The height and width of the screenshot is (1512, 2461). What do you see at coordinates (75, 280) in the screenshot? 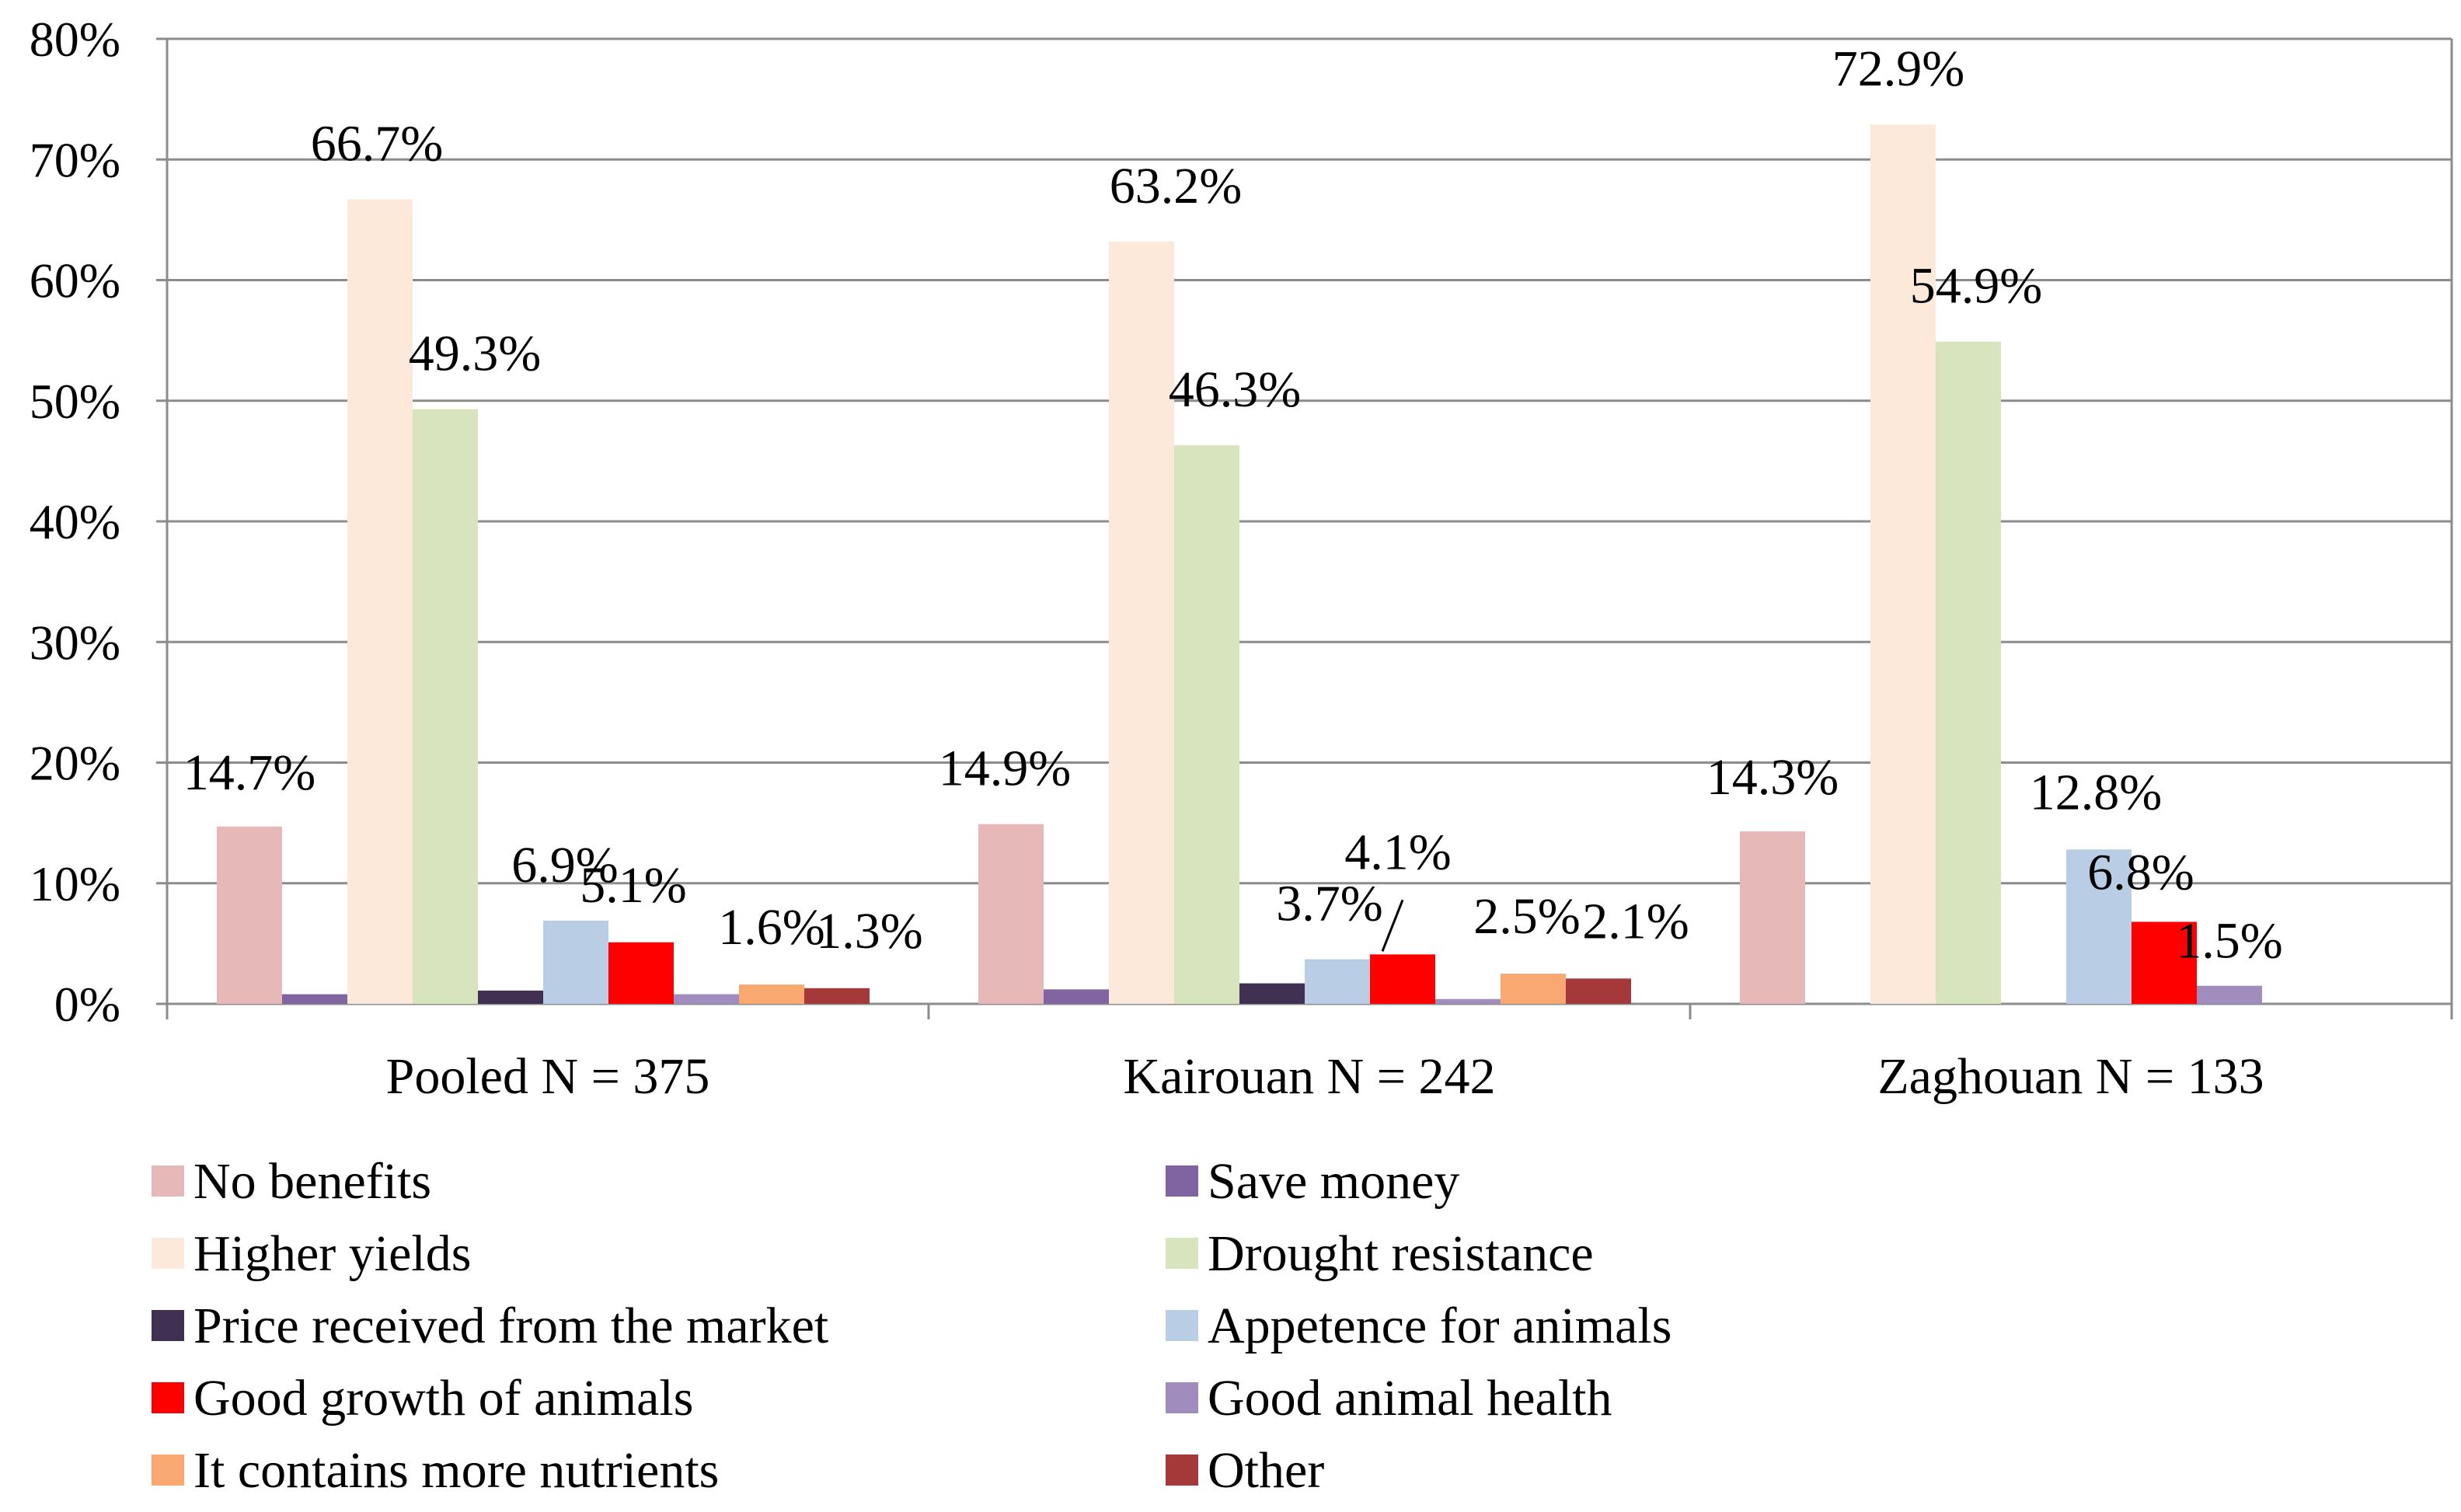
I see `y-tick-label: 60%` at bounding box center [75, 280].